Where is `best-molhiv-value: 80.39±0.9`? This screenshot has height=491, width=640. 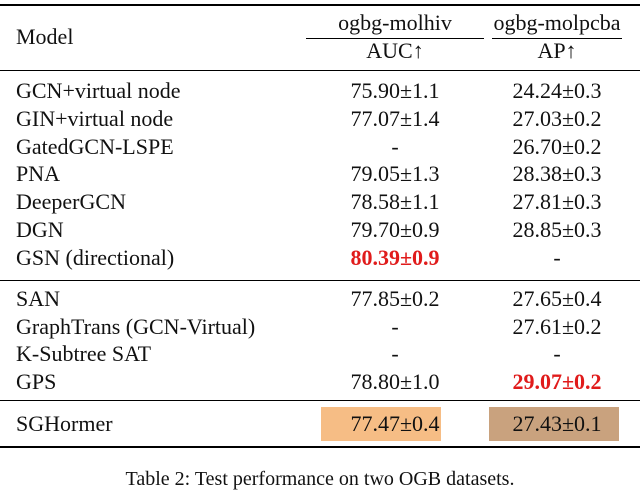
best-molhiv-value: 80.39±0.9 is located at coordinates (395, 257).